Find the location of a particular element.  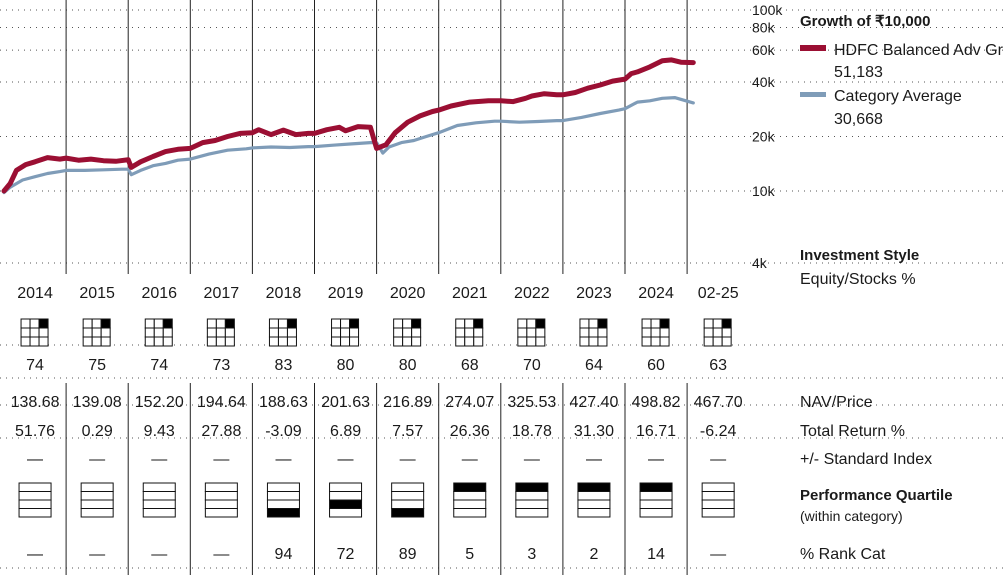

nav-value: 188.63 is located at coordinates (283, 402).